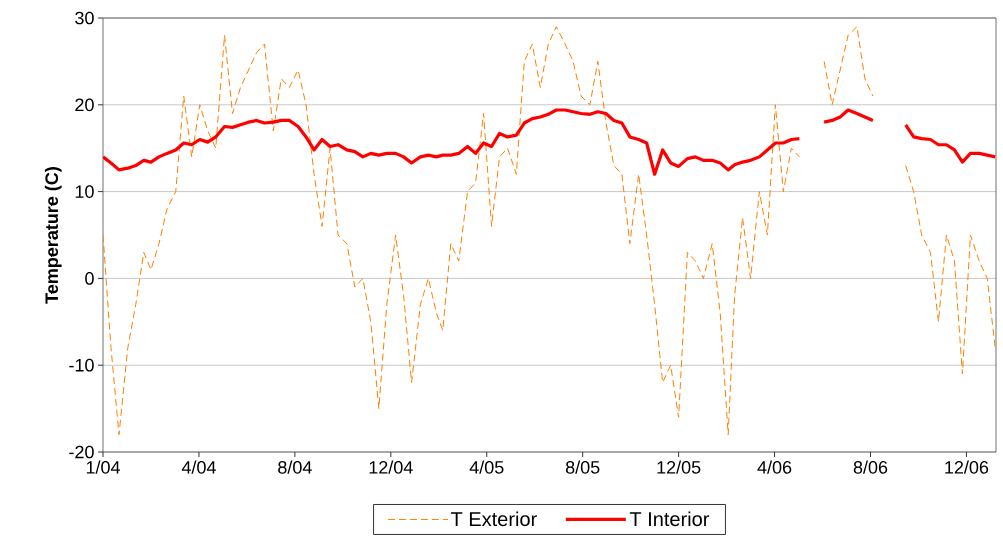 The image size is (1003, 556). Describe the element at coordinates (494, 519) in the screenshot. I see `legend-label: T Exterior` at that location.